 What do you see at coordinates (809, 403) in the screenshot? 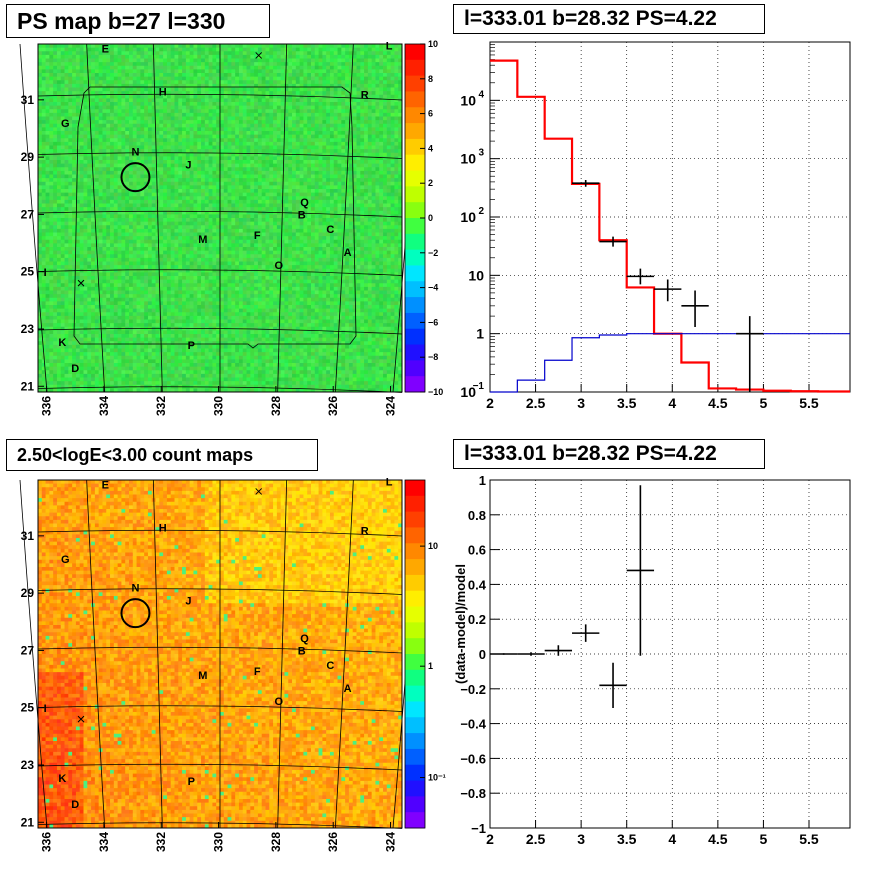
I see `spectrum-x-tick-5.5: 5.5` at bounding box center [809, 403].